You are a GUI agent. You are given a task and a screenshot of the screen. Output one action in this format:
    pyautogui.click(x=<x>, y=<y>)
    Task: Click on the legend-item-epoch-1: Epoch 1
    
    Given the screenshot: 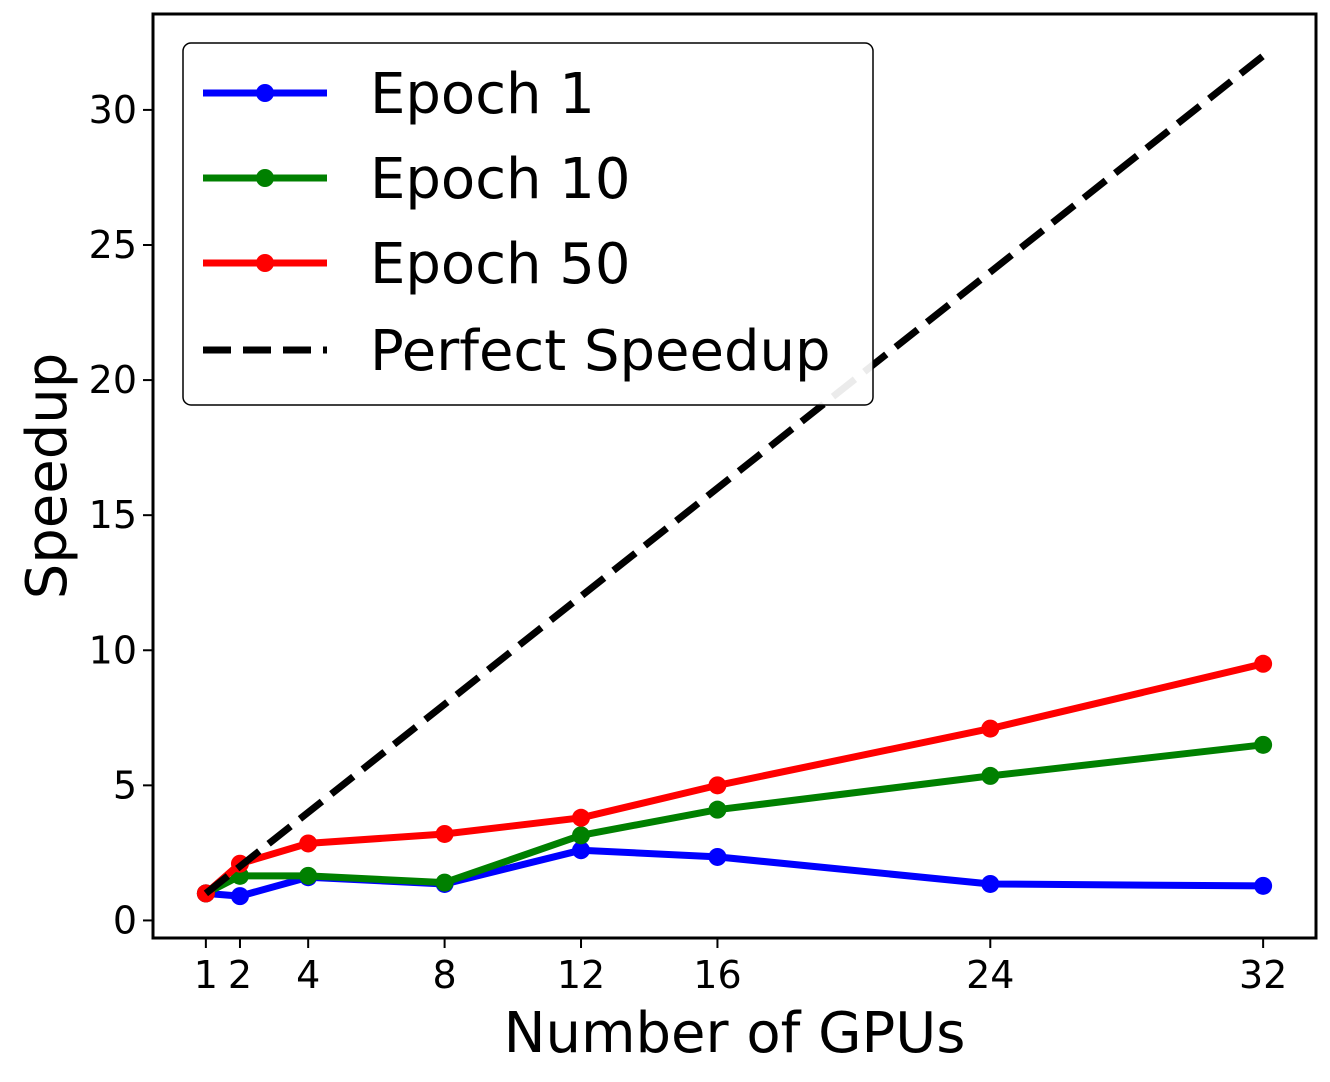 What is the action you would take?
    pyautogui.click(x=399, y=94)
    